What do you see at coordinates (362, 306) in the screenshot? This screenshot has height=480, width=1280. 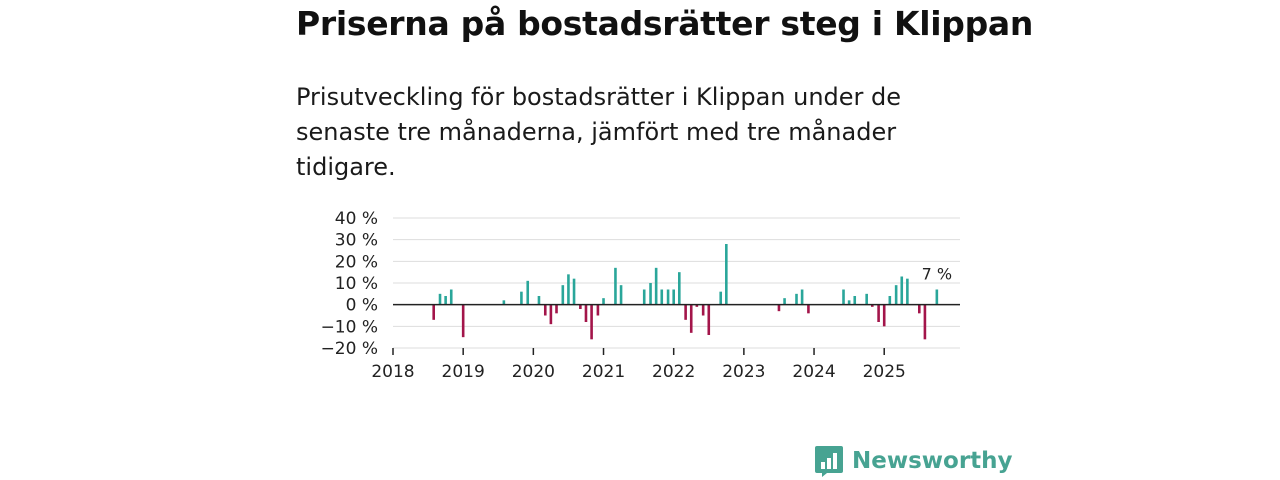 I see `y-tick-label: 0 %` at bounding box center [362, 306].